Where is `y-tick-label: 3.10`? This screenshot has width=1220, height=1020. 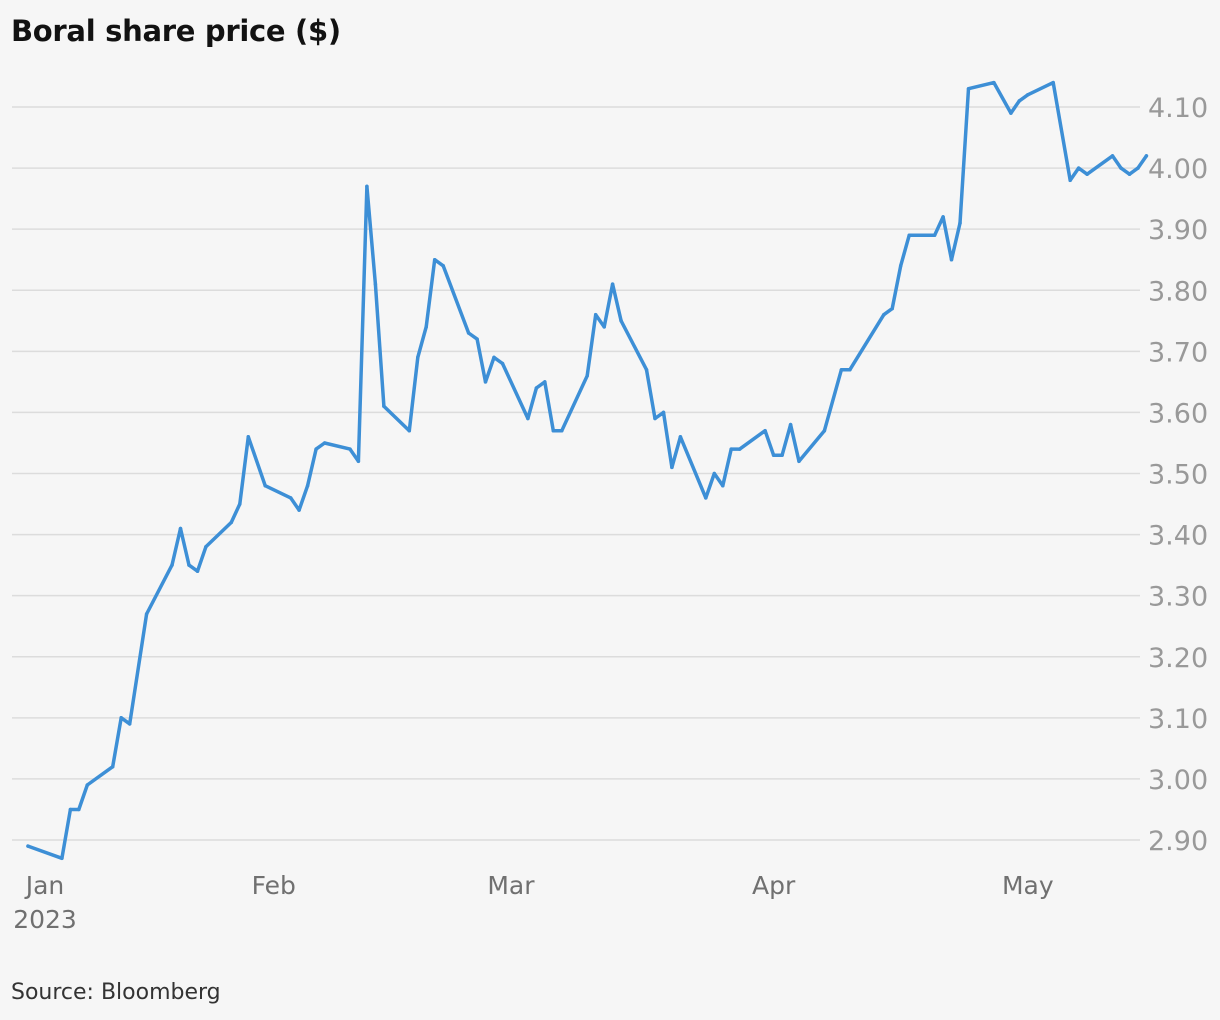 y-tick-label: 3.10 is located at coordinates (1178, 719).